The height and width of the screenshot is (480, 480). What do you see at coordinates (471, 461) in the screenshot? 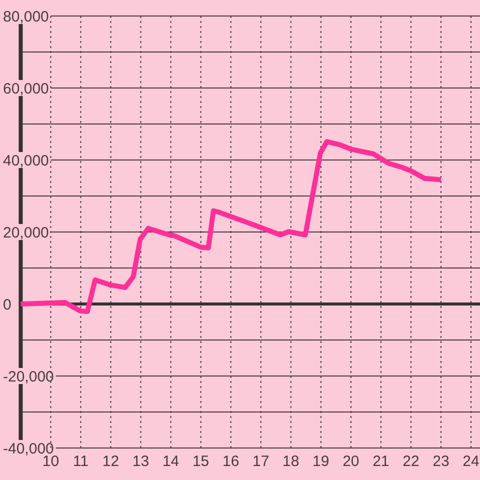
I see `x-tick-label: 24` at bounding box center [471, 461].